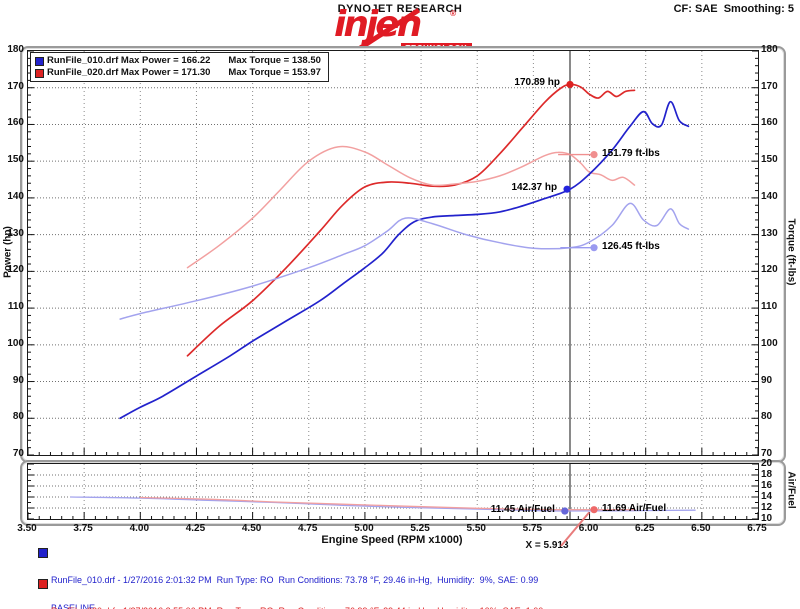 The image size is (800, 609). I want to click on rpm-tick-label: 3.50, so click(27, 528).